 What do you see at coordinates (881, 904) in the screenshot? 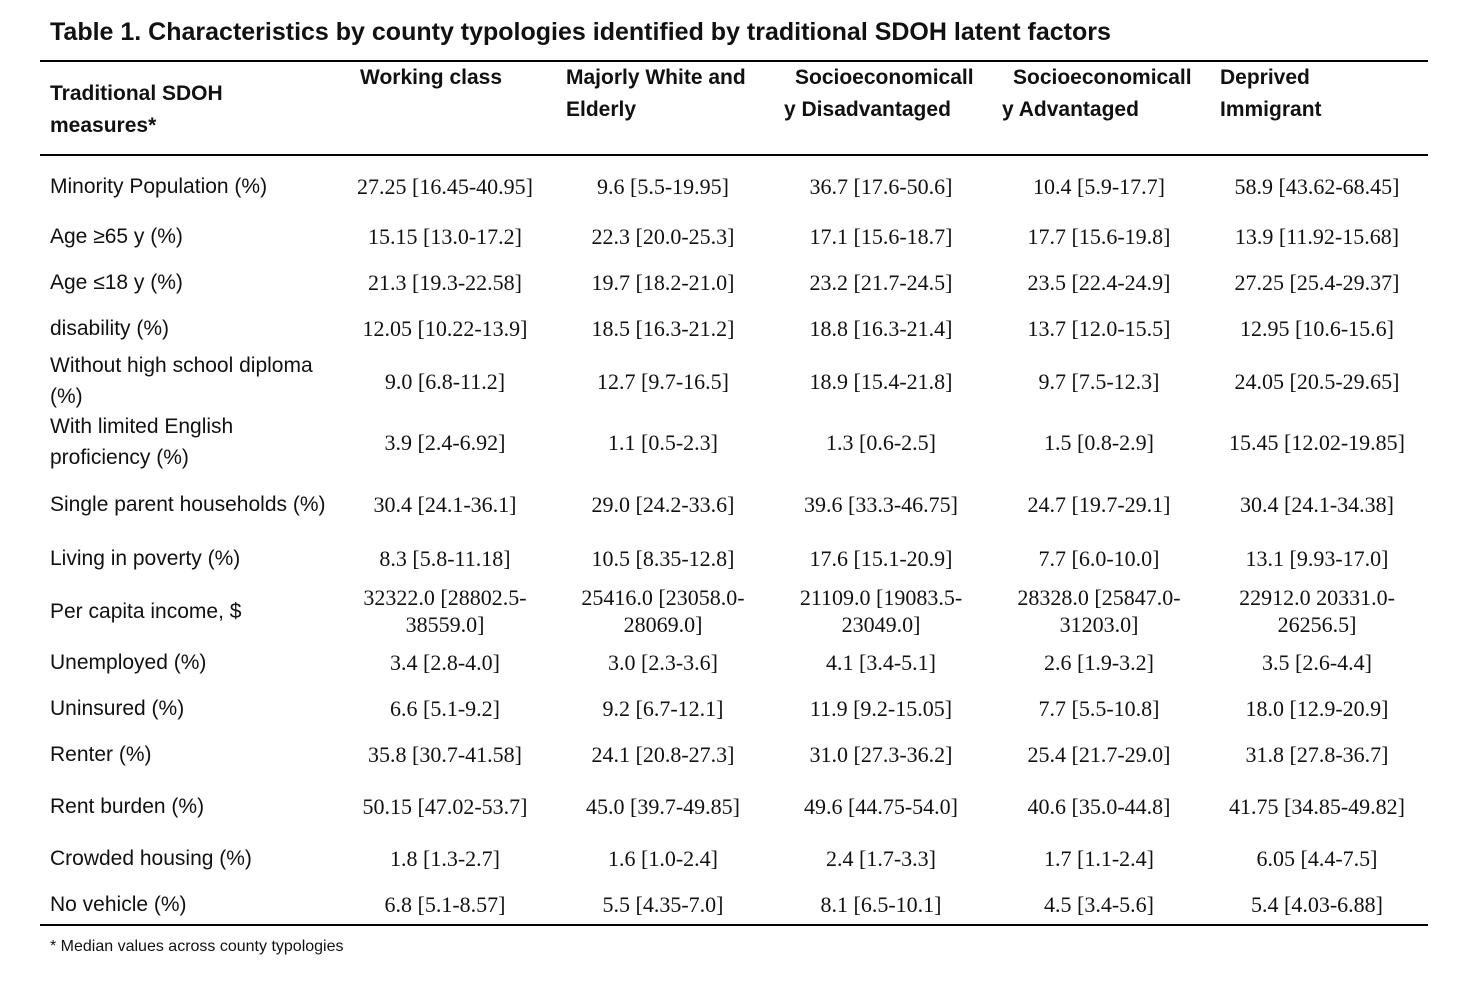
I see `table-cell: 8.1 [6.5-10.1]` at bounding box center [881, 904].